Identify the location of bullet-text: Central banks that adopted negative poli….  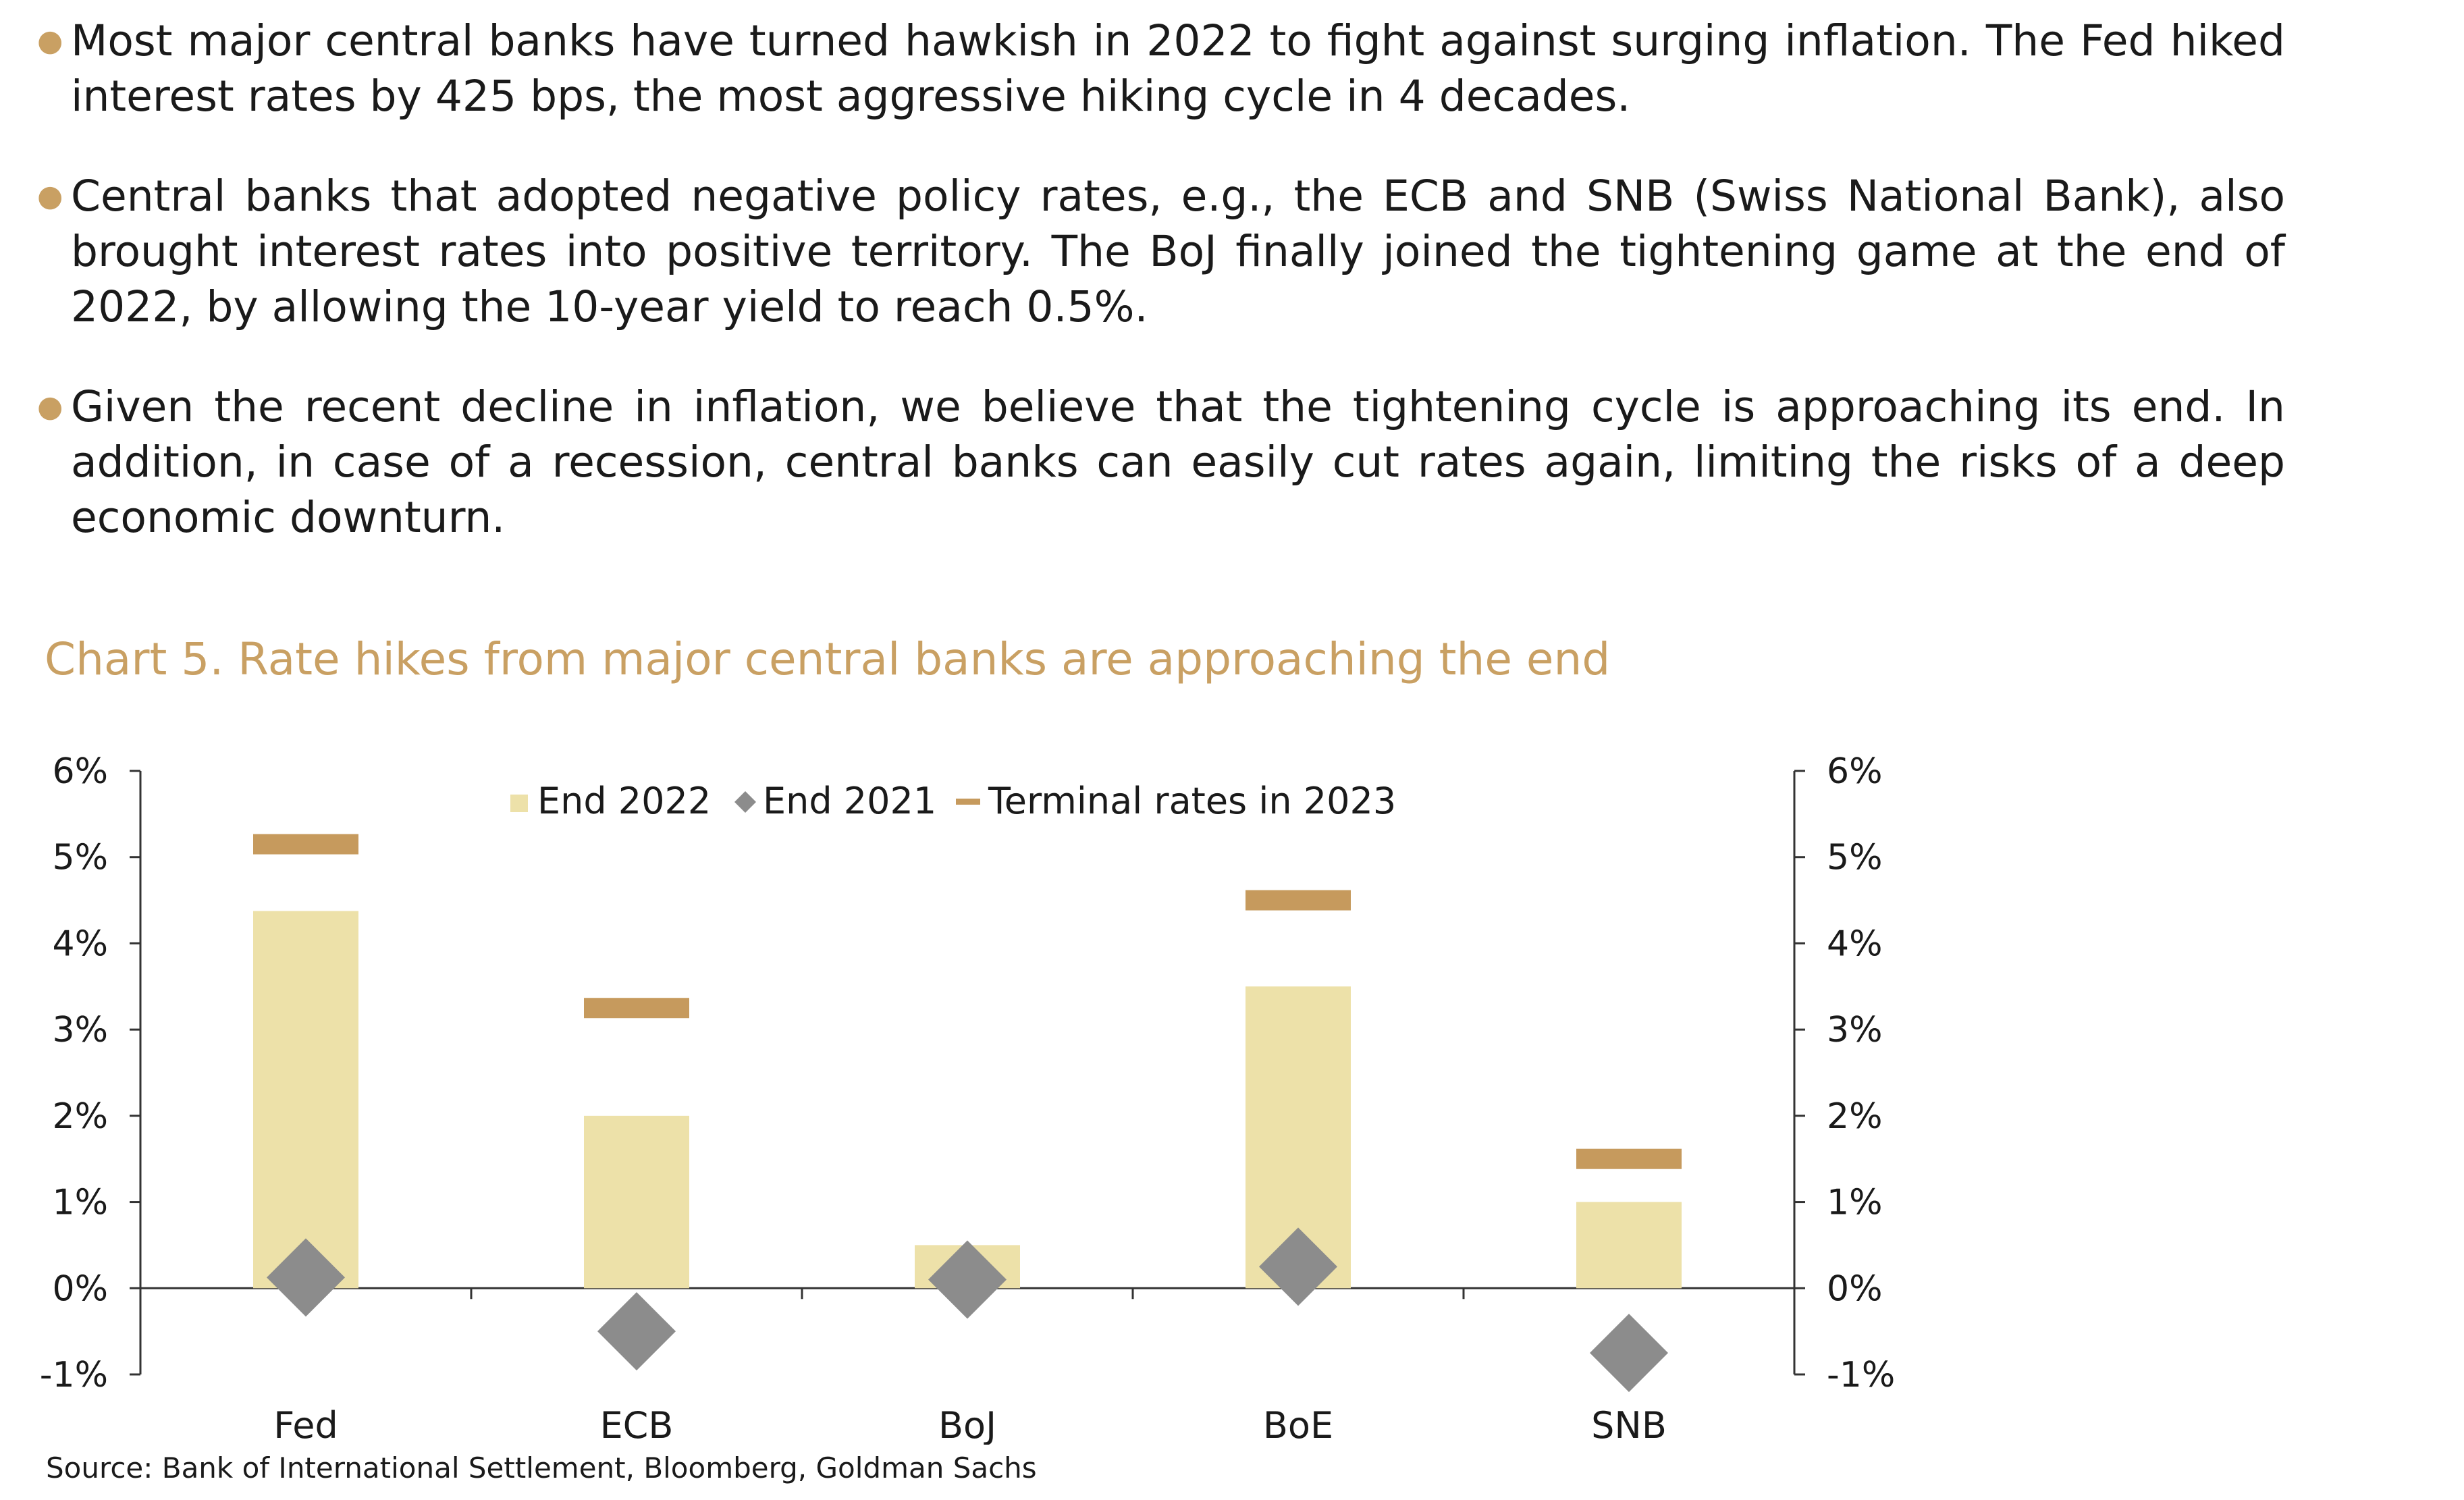
(1178, 251).